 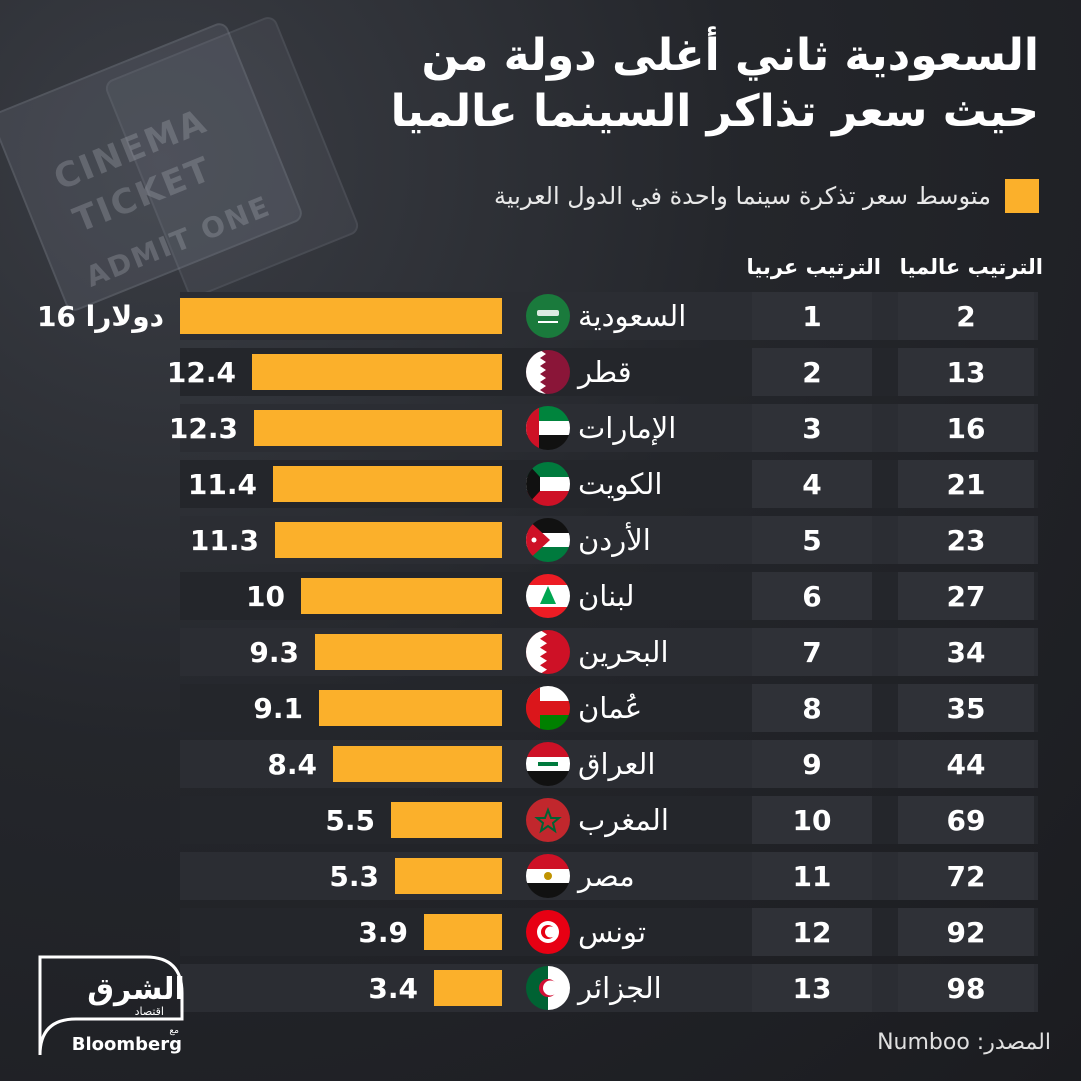 I want to click on logo-with: مع, so click(x=174, y=1031).